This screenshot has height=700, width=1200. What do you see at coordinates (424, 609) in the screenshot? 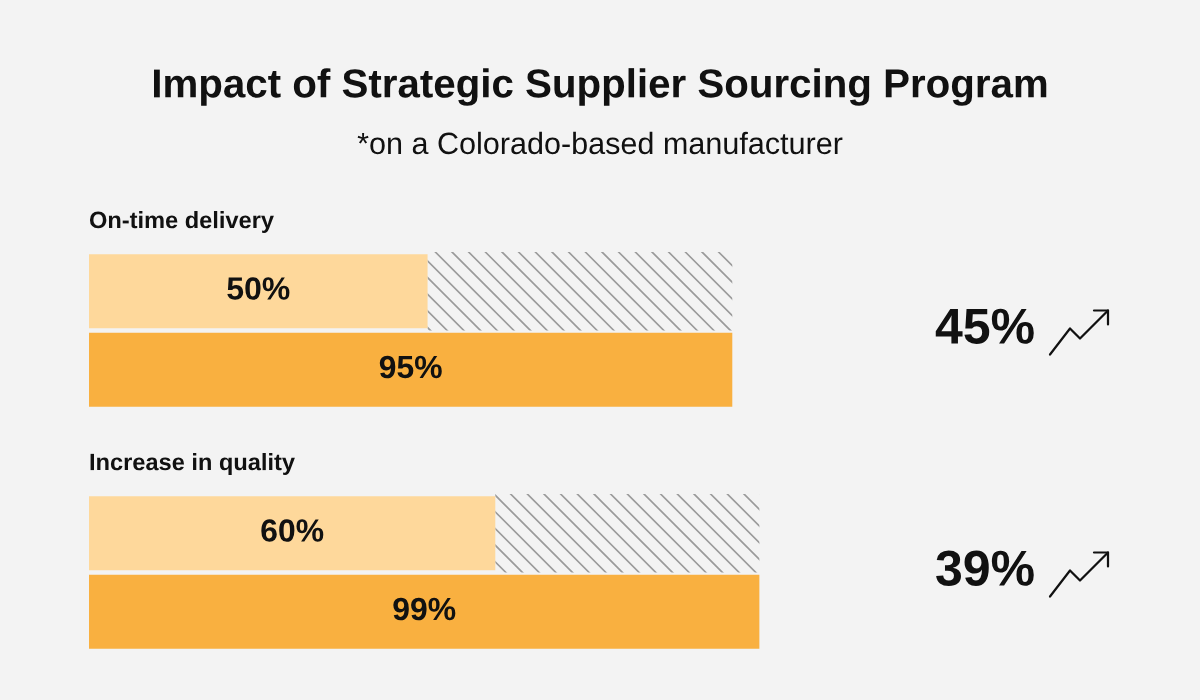
I see `data-label: 99%` at bounding box center [424, 609].